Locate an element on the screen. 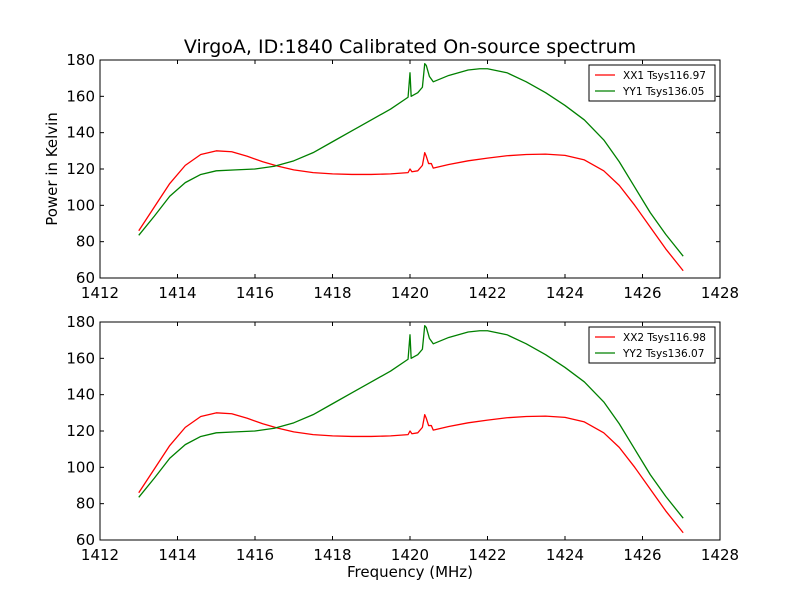  legend-entry: YY2 Tsys136.07 is located at coordinates (663, 354).